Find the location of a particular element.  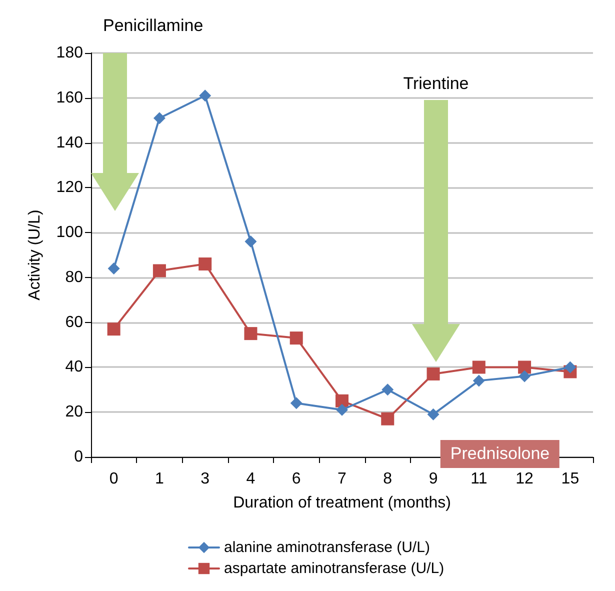

x-tick-label: 4 is located at coordinates (251, 479).